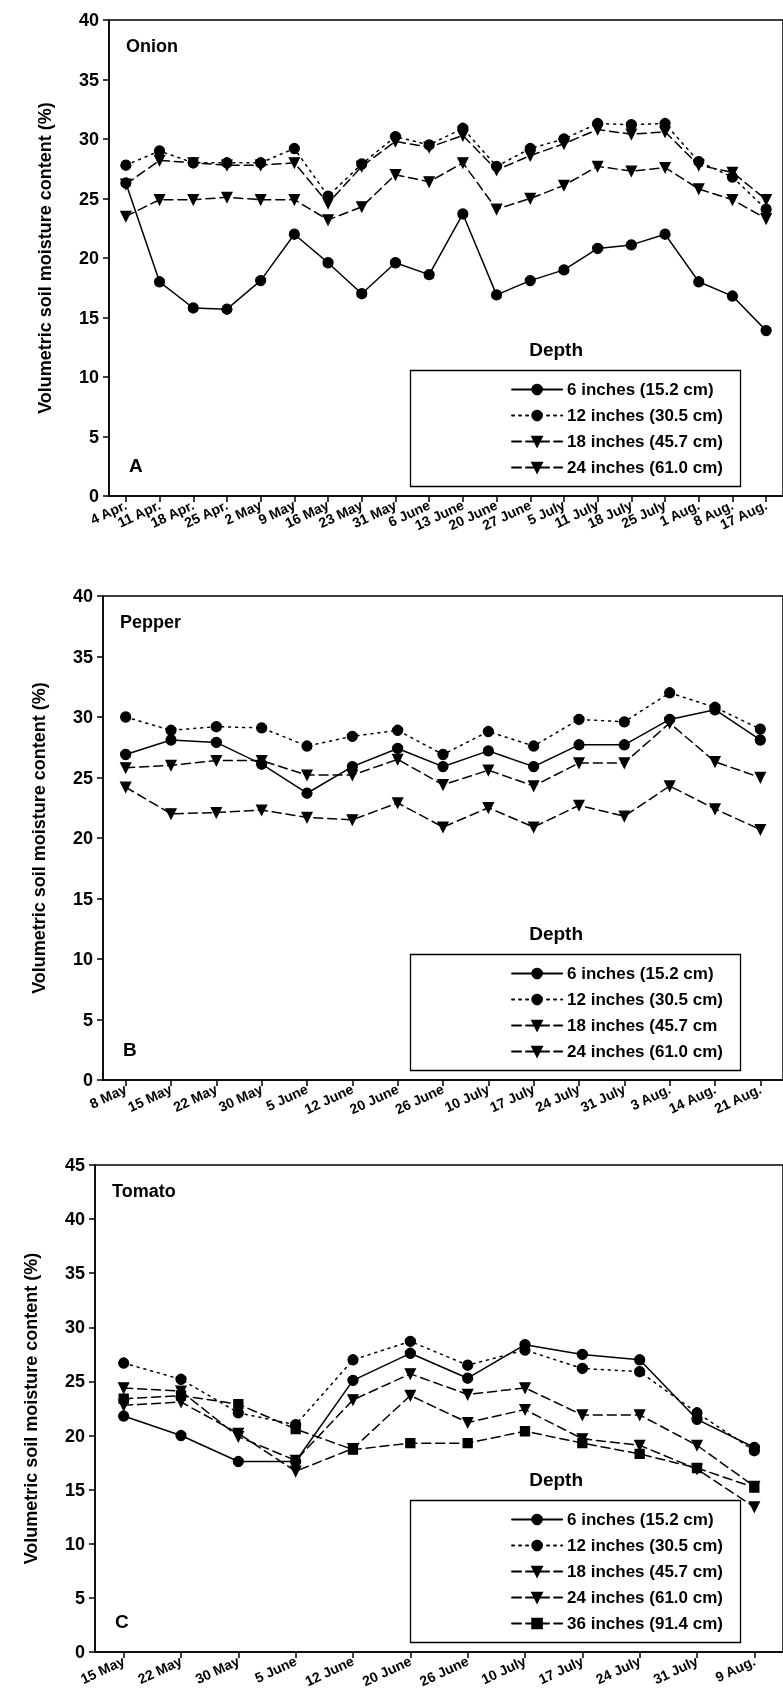 Image resolution: width=783 pixels, height=1706 pixels. I want to click on annotation: A, so click(136, 465).